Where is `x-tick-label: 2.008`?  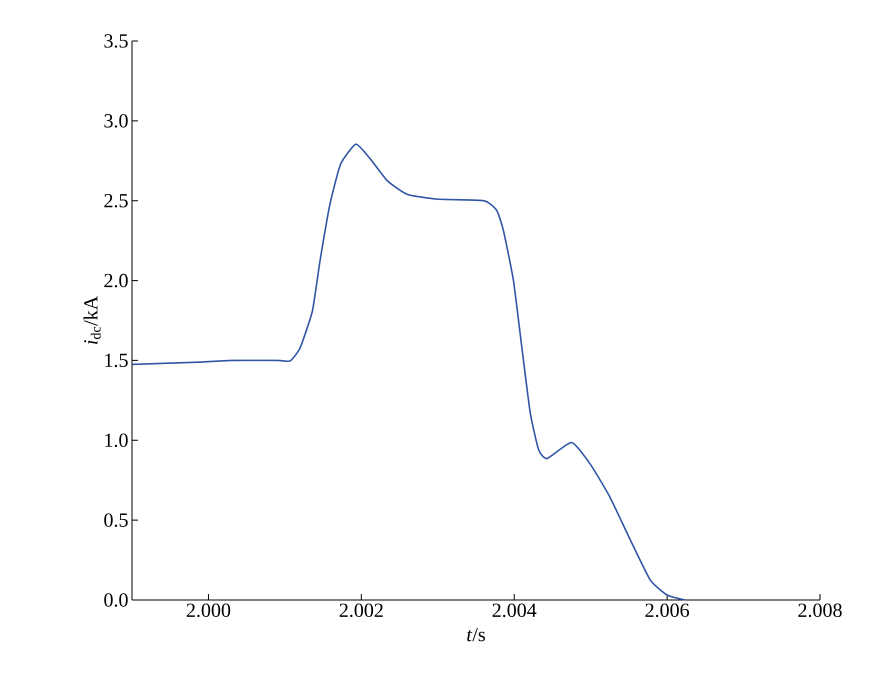 x-tick-label: 2.008 is located at coordinates (820, 611).